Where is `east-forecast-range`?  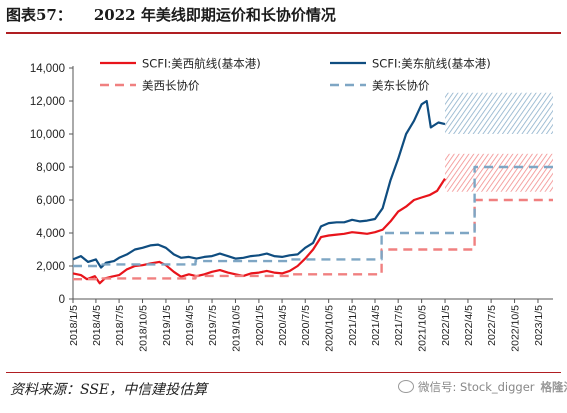 east-forecast-range is located at coordinates (499, 113).